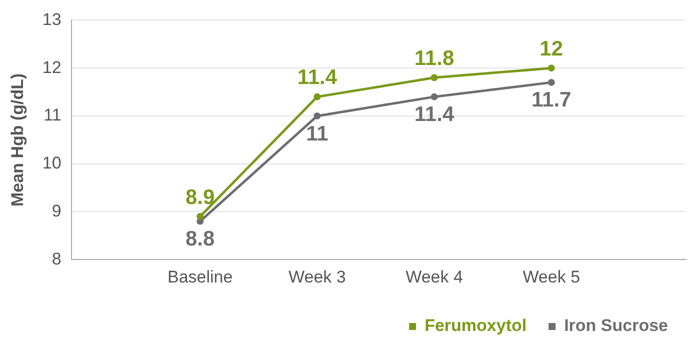 The width and height of the screenshot is (690, 345). I want to click on data-label: 12, so click(552, 48).